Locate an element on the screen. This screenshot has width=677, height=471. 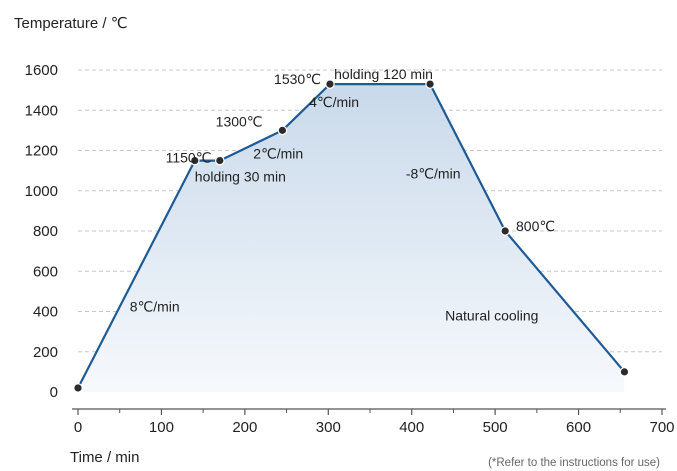
annotation-label: Natural cooling is located at coordinates (491, 316).